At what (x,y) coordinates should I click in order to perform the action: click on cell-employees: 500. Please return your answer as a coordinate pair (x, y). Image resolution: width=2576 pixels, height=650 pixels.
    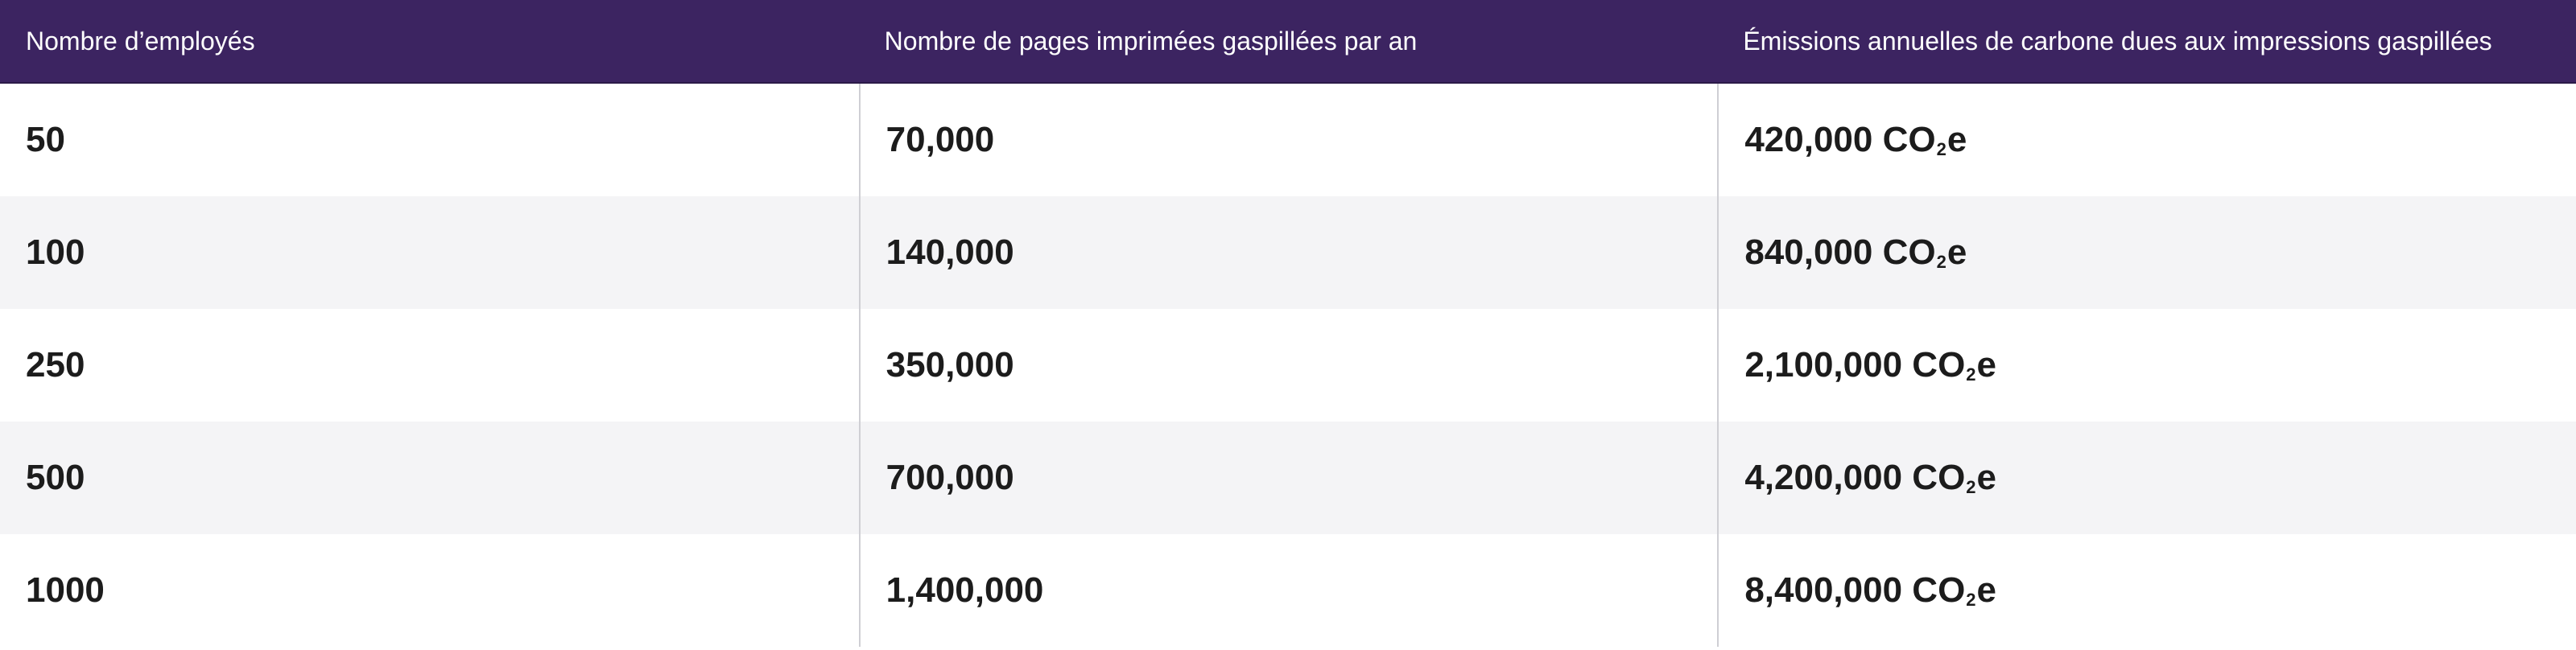
    Looking at the image, I should click on (55, 477).